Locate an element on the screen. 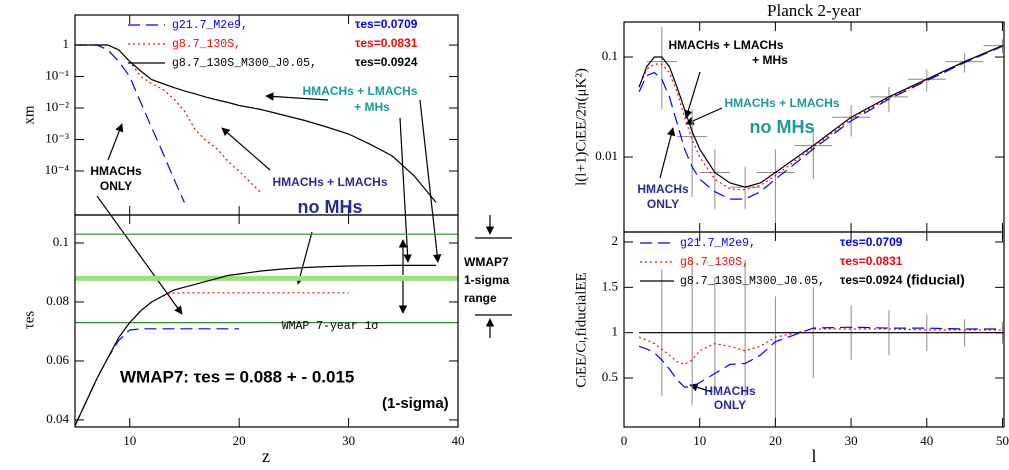 The image size is (1009, 470). annotation: (1-sigma) is located at coordinates (415, 403).